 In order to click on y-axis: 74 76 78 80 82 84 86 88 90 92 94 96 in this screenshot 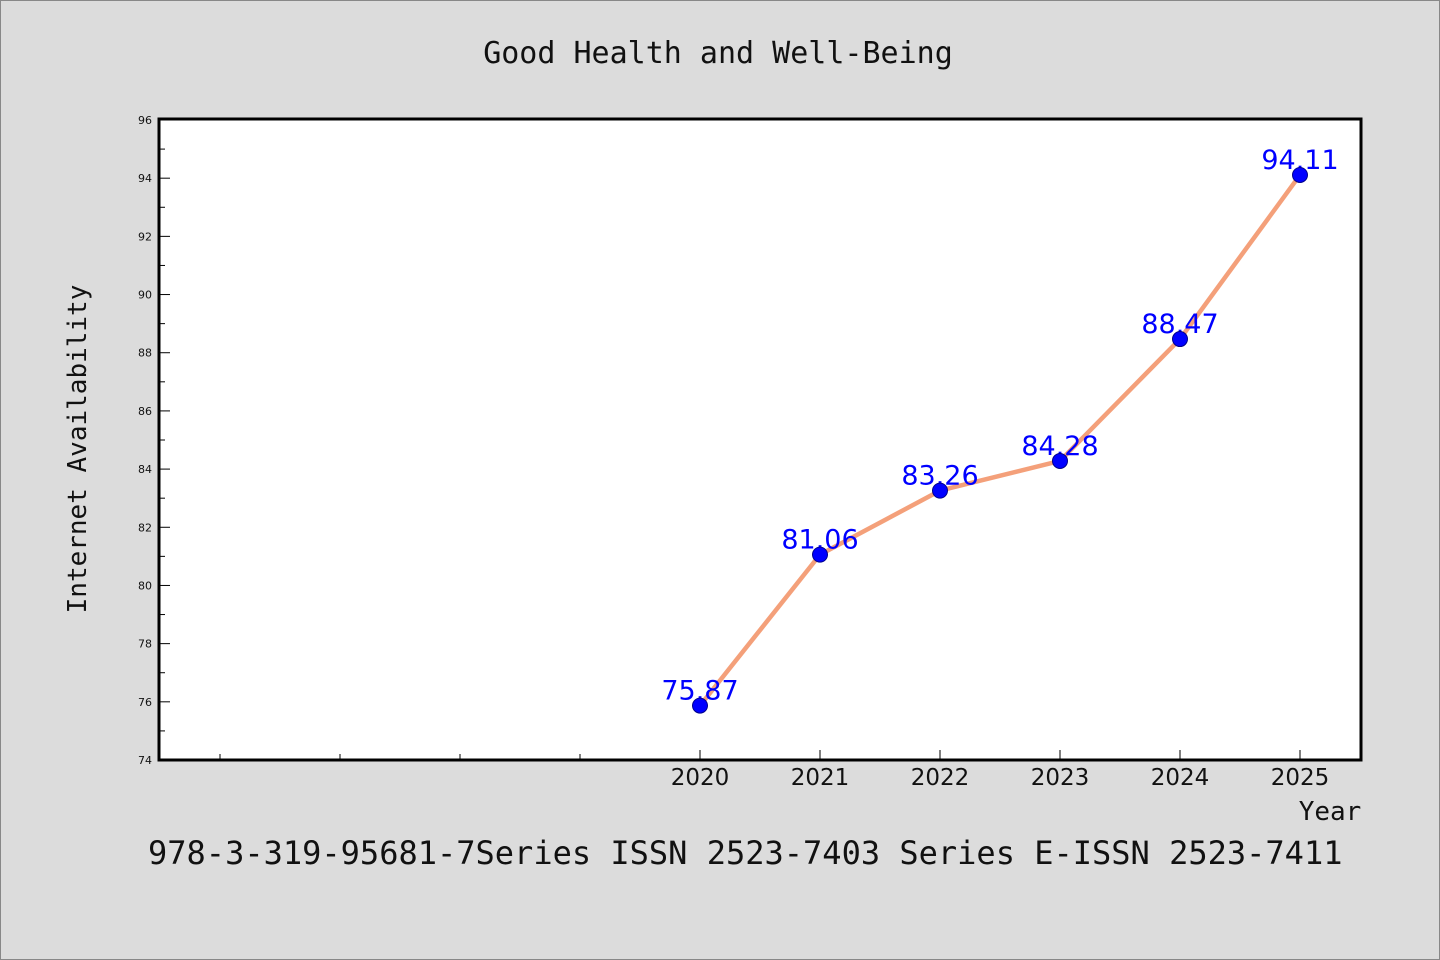, I will do `click(154, 440)`.